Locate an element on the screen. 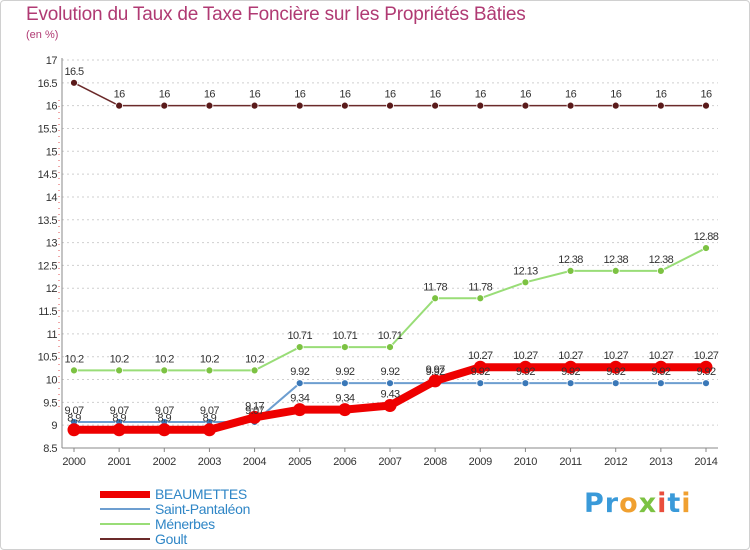 The width and height of the screenshot is (750, 550). x-tick-label: 2001 is located at coordinates (119, 462).